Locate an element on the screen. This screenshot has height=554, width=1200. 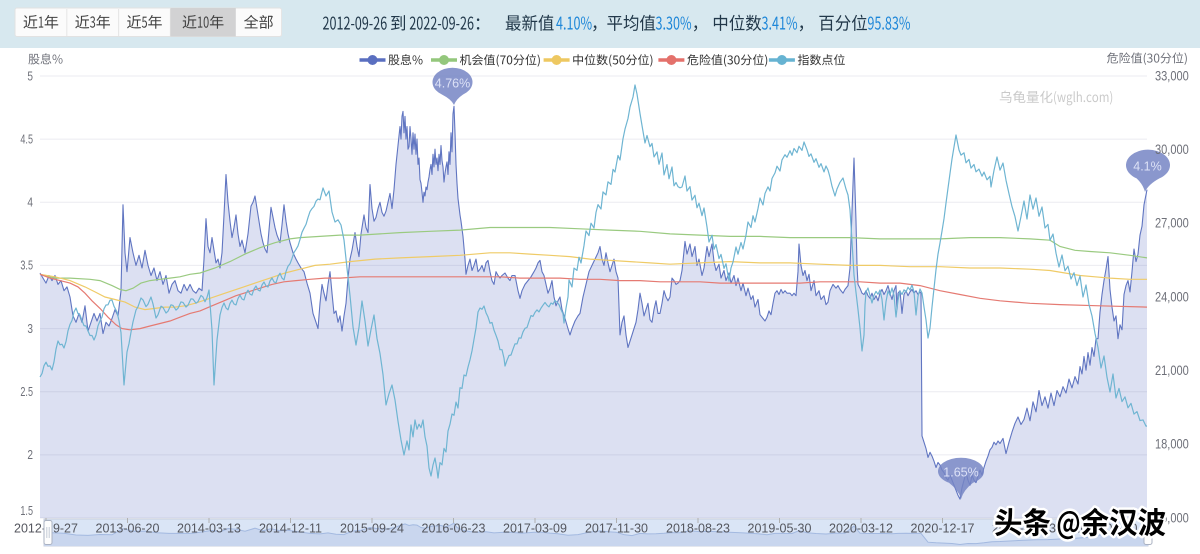
svg-text: 3.5 is located at coordinates (26, 265).